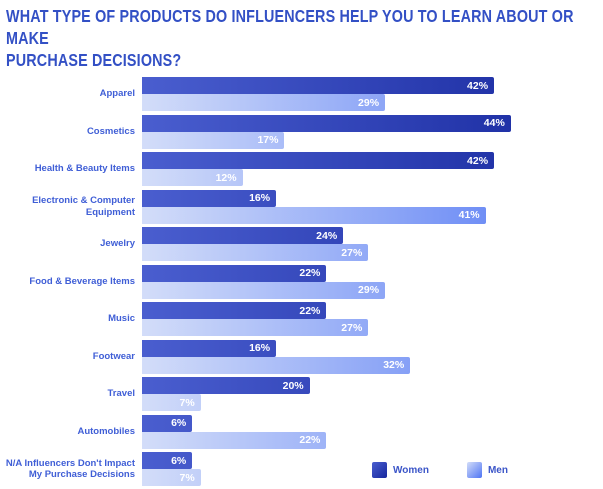 The image size is (603, 489). Describe the element at coordinates (327, 235) in the screenshot. I see `value-label: 24%` at that location.